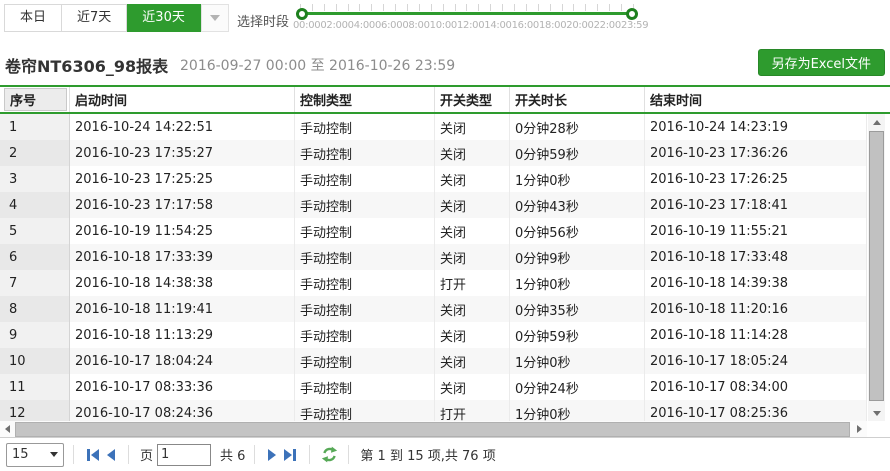  I want to click on range-button-0: 本日, so click(33, 18).